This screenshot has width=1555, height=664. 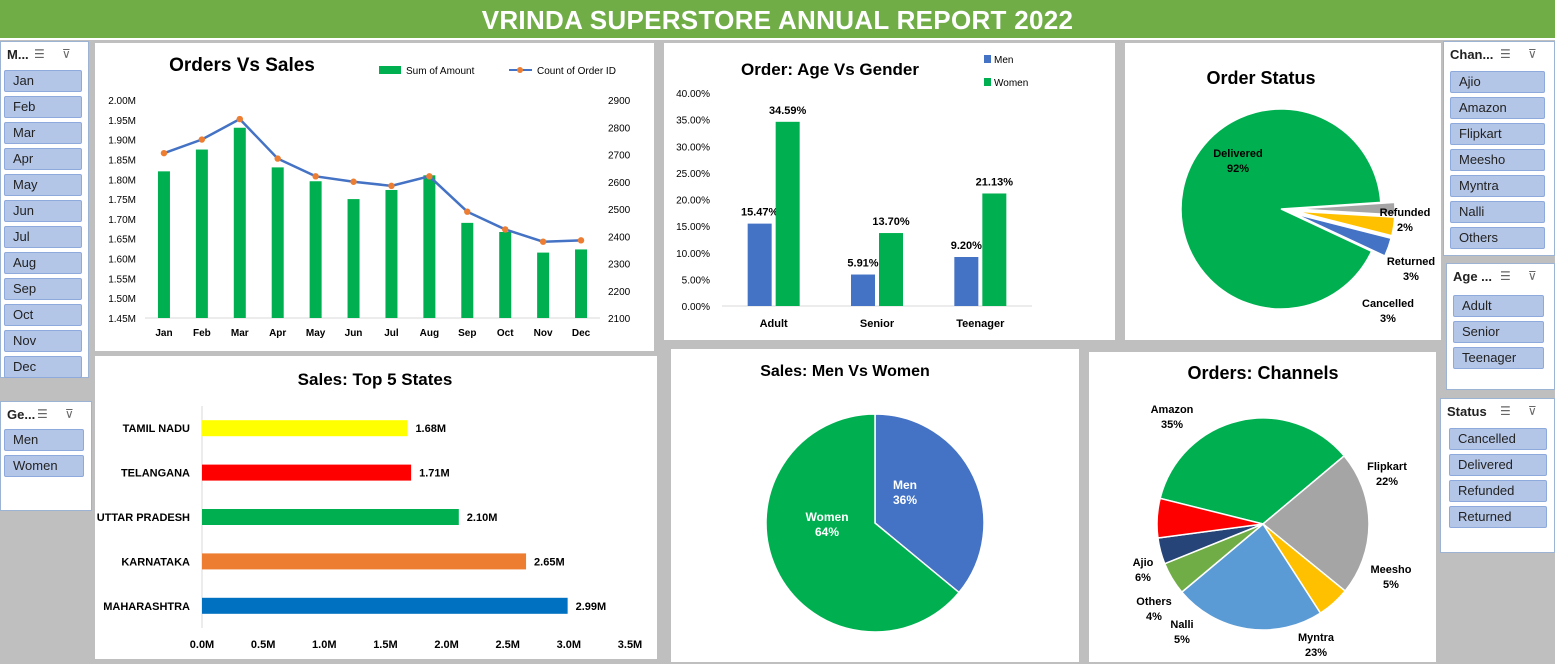 What do you see at coordinates (1498, 439) in the screenshot?
I see `status-slicer-item: Cancelled` at bounding box center [1498, 439].